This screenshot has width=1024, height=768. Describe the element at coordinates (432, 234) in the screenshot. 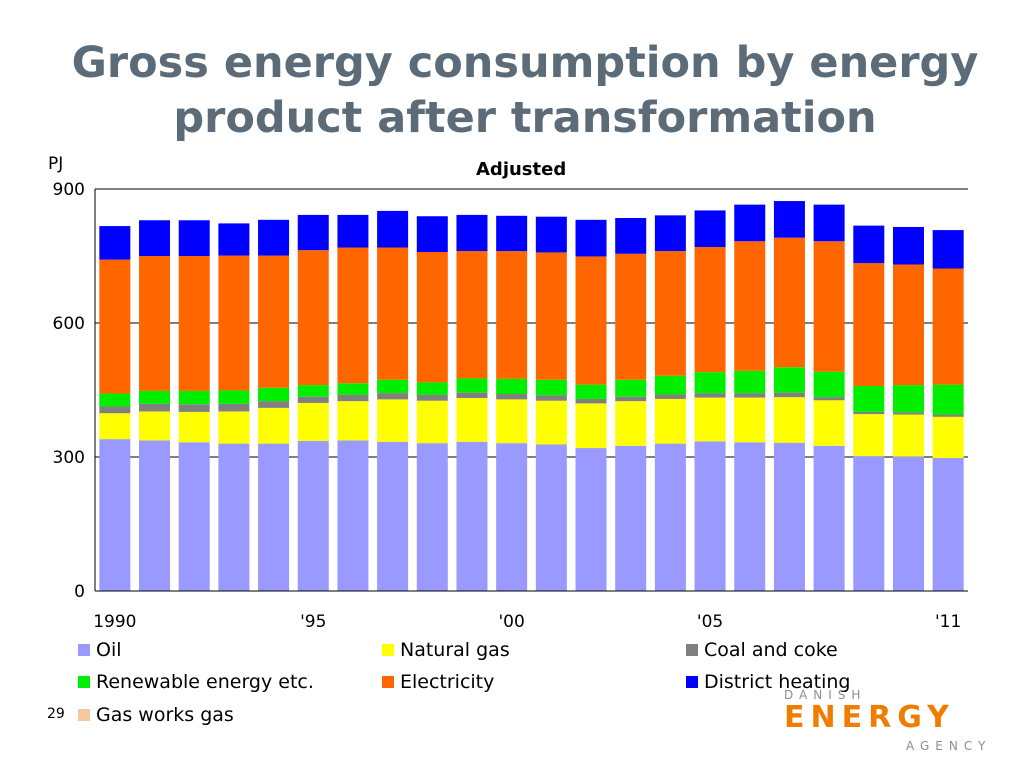

I see `bar-segment-district-heating-1998` at that location.